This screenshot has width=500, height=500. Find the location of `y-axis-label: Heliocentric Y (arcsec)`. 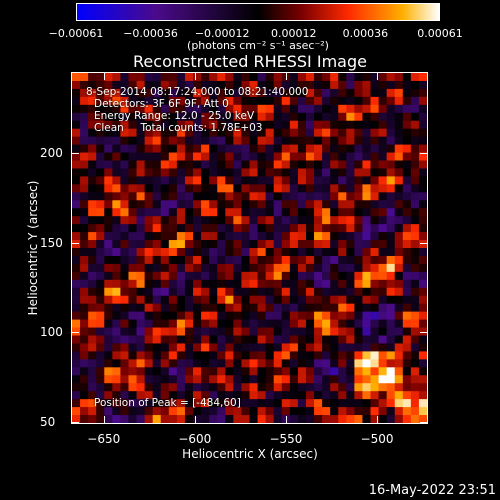

y-axis-label: Heliocentric Y (arcsec) is located at coordinates (33, 248).